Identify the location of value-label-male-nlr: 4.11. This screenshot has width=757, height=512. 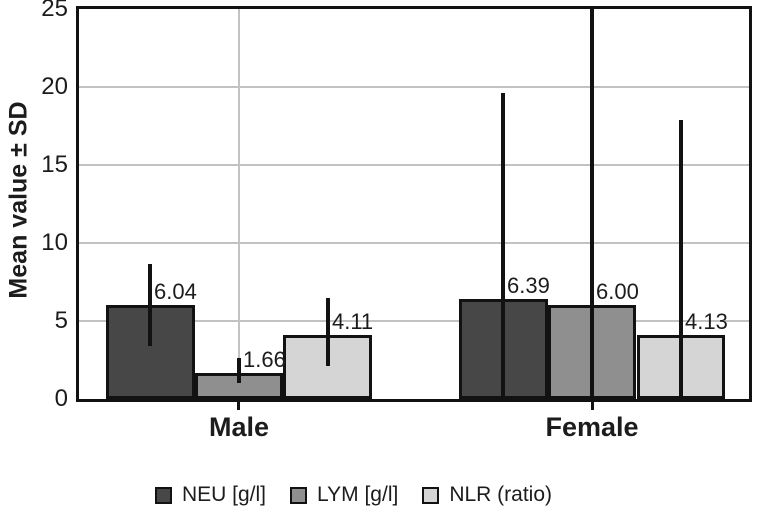
(352, 321).